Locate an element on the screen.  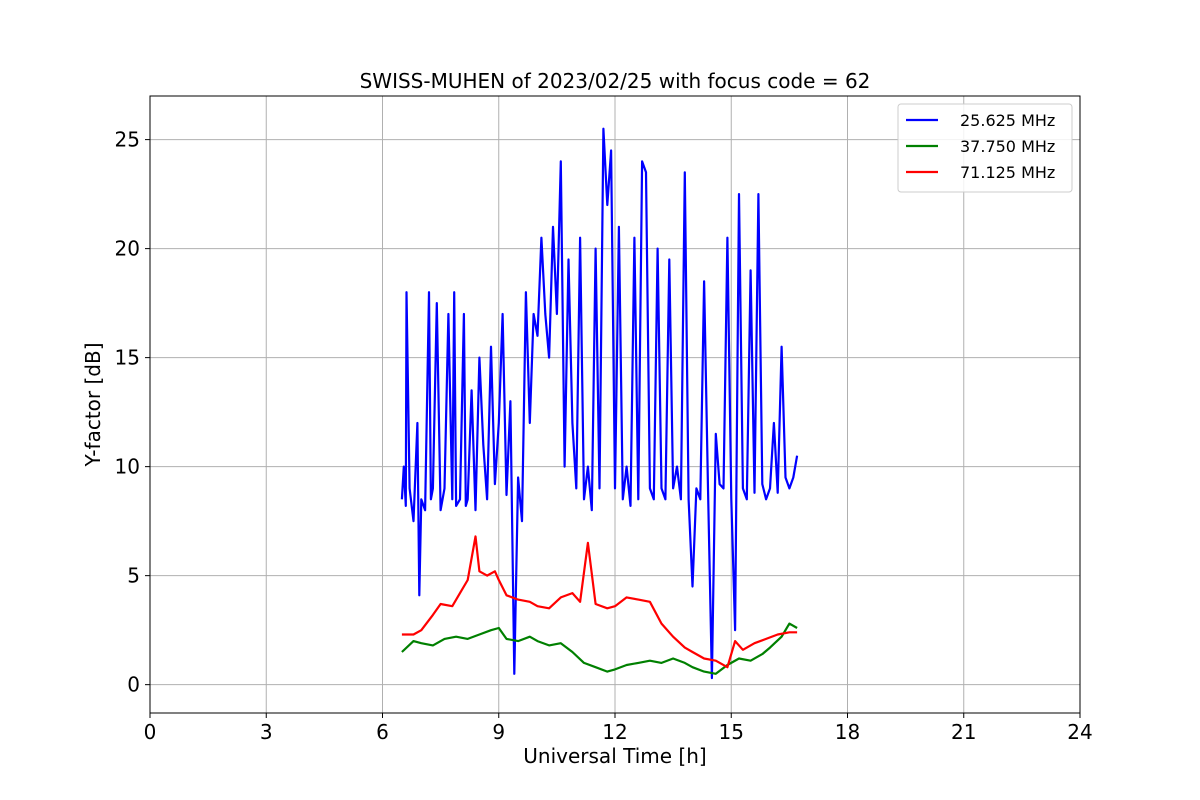
legend: 25.625 MHz 37.750 MHz 71.125 MHz is located at coordinates (985, 148).